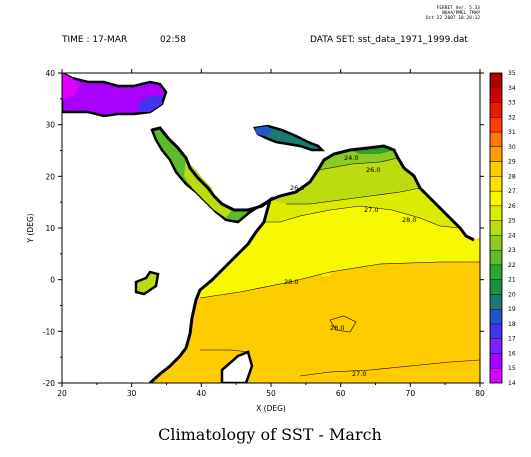  I want to click on lake-victoria, so click(147, 283).